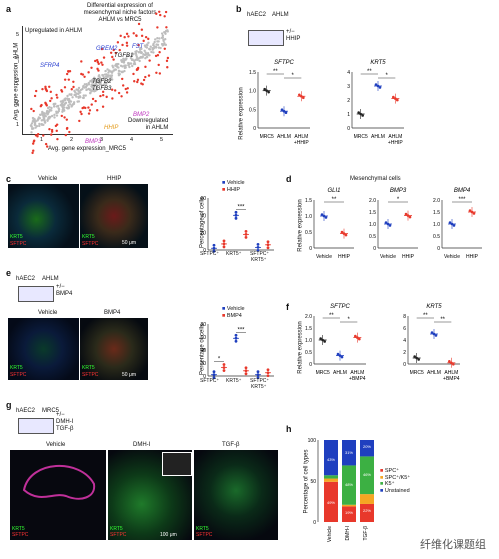 The height and width of the screenshot is (559, 499). Describe the element at coordinates (97, 82) in the screenshot. I see `panel-a-plot-area` at that location.